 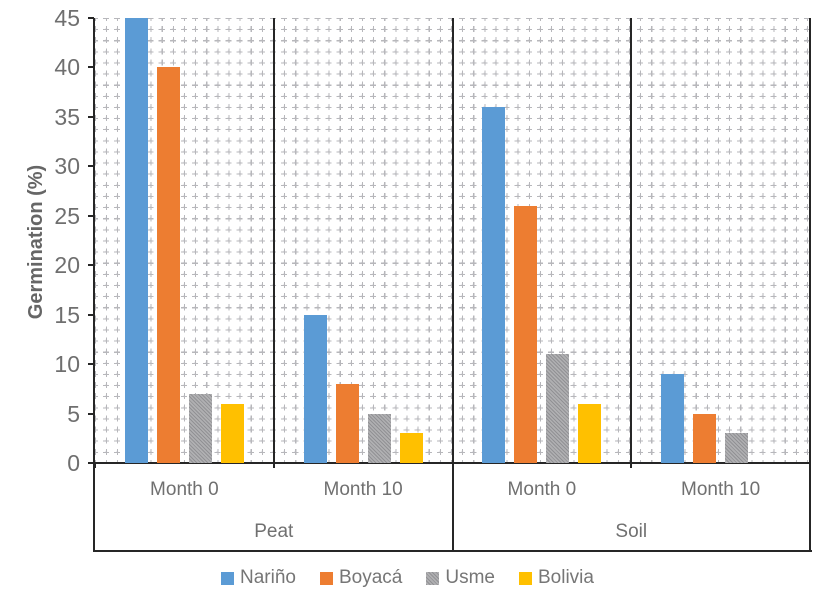 I want to click on legend-swatch-boyaca, so click(x=326, y=578).